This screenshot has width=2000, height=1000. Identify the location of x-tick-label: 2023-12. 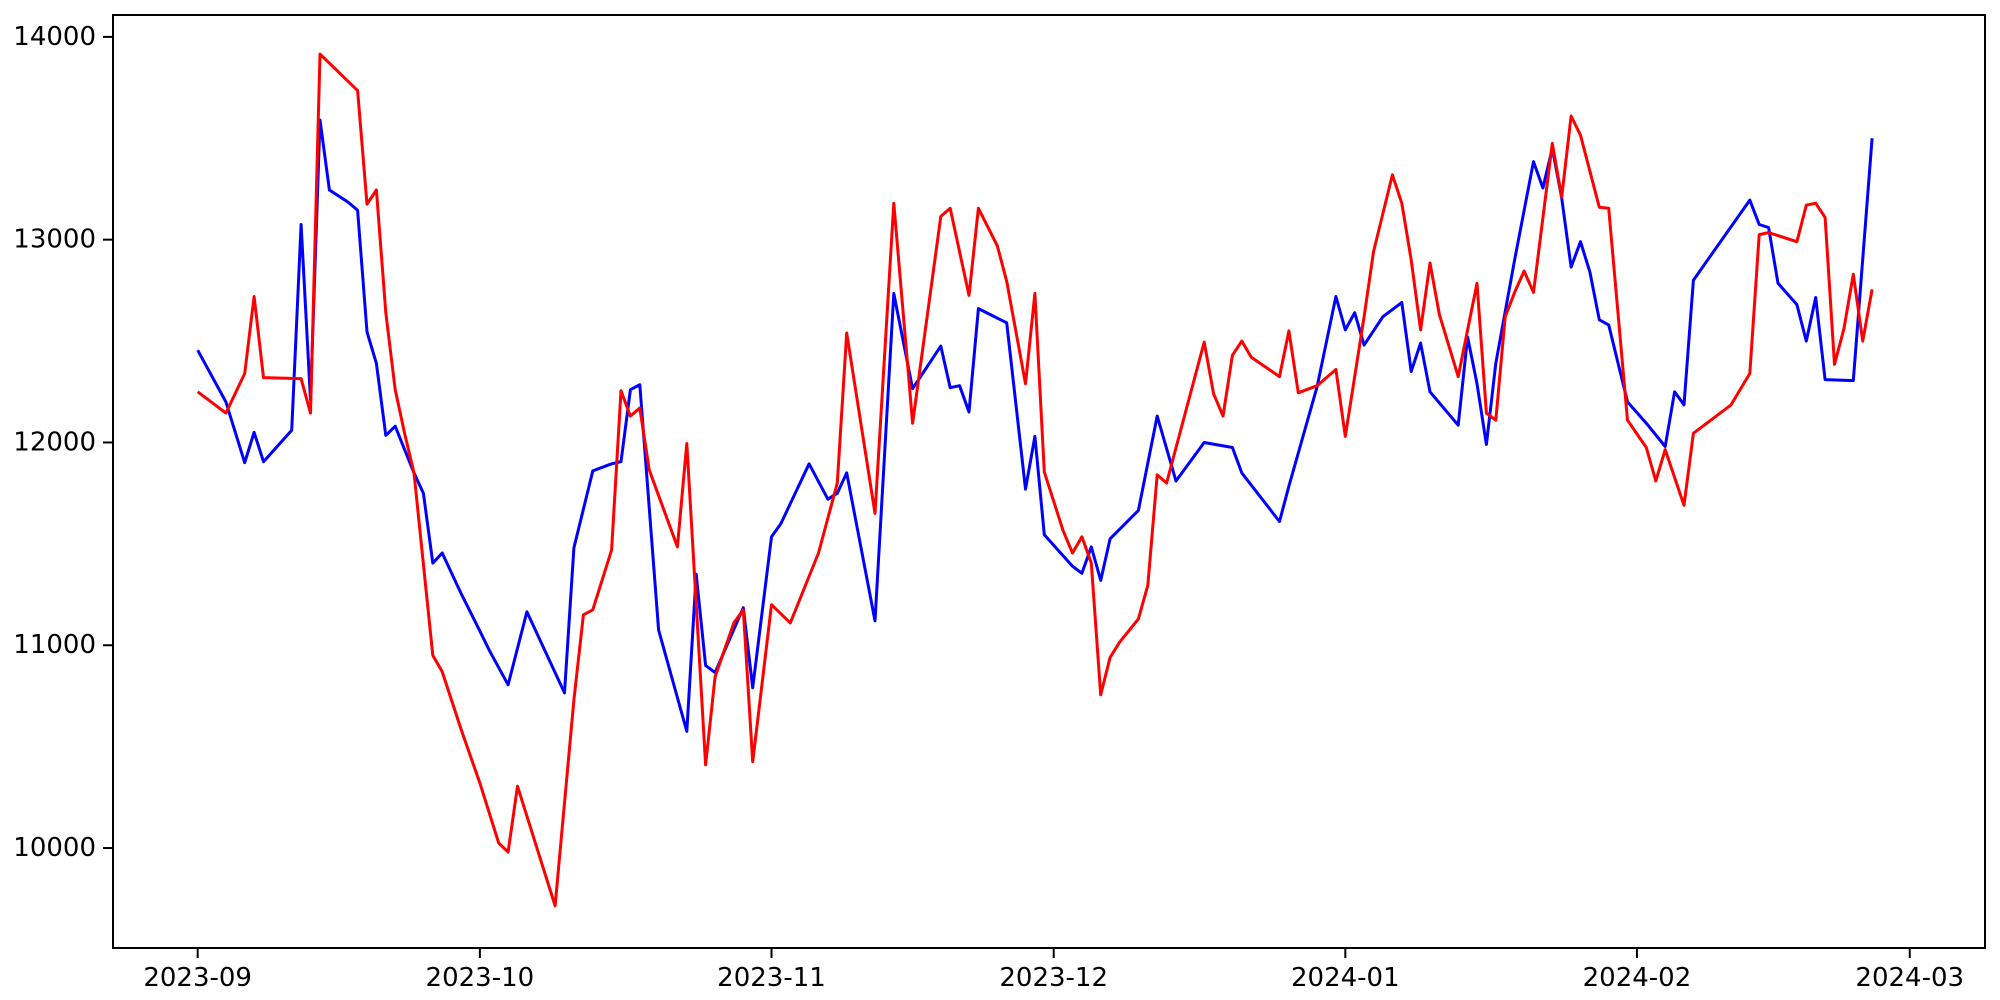
(1053, 978).